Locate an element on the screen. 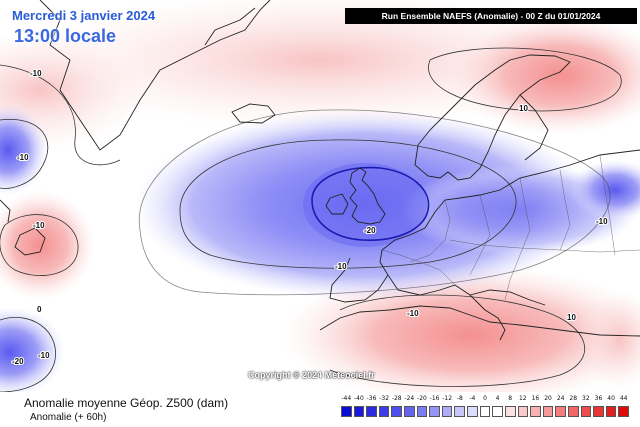  legend-tick-label: -12 is located at coordinates (447, 398).